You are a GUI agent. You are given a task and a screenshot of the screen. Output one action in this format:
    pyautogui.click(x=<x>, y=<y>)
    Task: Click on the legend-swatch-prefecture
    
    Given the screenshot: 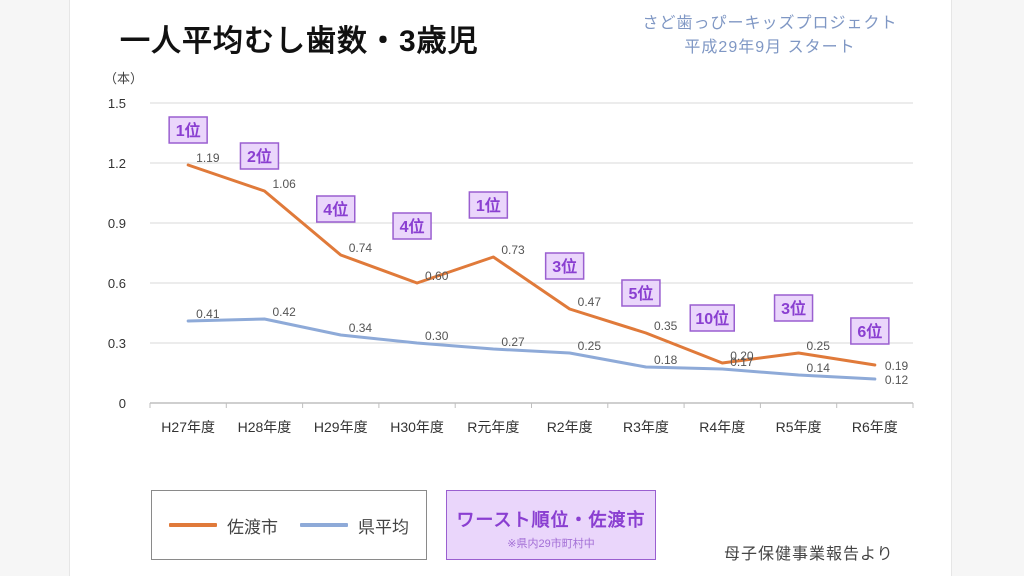 What is the action you would take?
    pyautogui.click(x=324, y=525)
    